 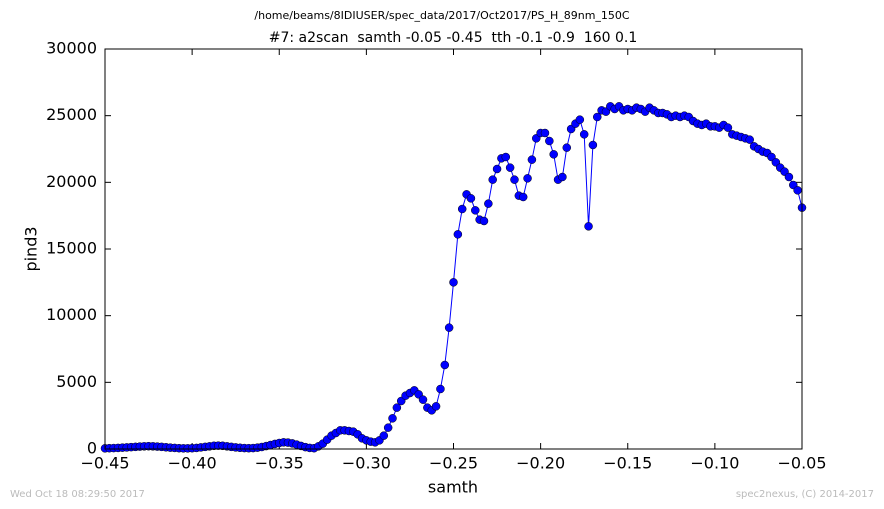 What do you see at coordinates (31, 248) in the screenshot?
I see `y-axis-label: pind3` at bounding box center [31, 248].